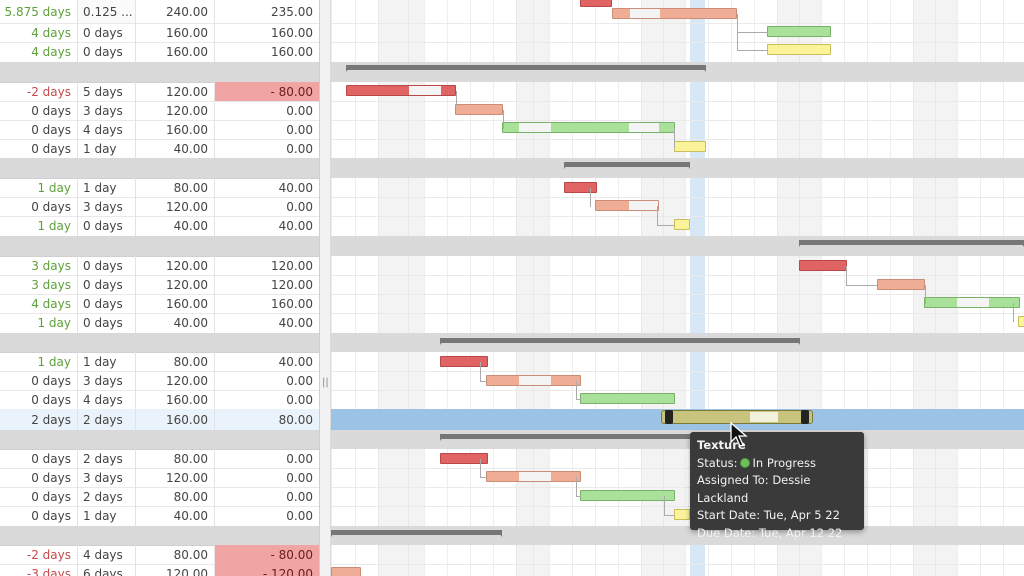  What do you see at coordinates (175, 458) in the screenshot?
I see `work-cell: 80.00` at bounding box center [175, 458].